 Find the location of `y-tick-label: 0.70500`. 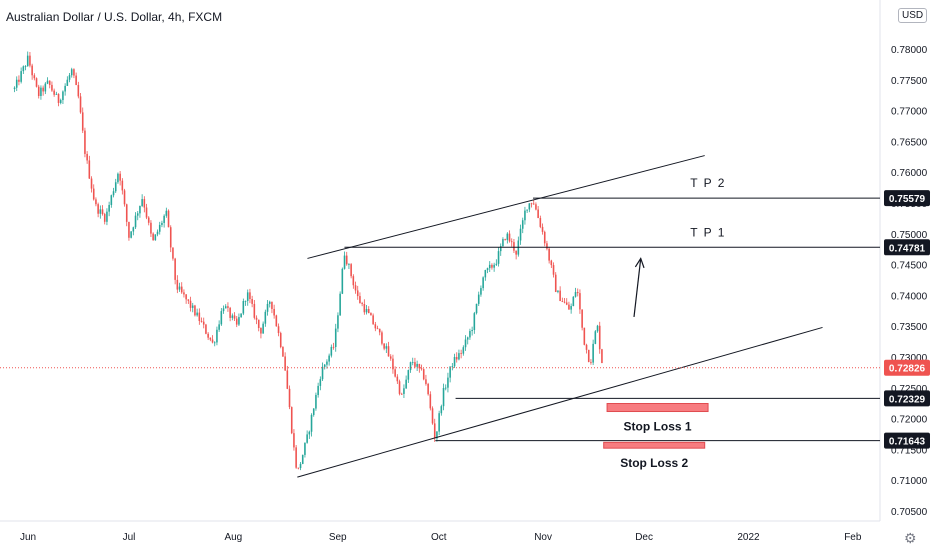

y-tick-label: 0.70500 is located at coordinates (909, 512).